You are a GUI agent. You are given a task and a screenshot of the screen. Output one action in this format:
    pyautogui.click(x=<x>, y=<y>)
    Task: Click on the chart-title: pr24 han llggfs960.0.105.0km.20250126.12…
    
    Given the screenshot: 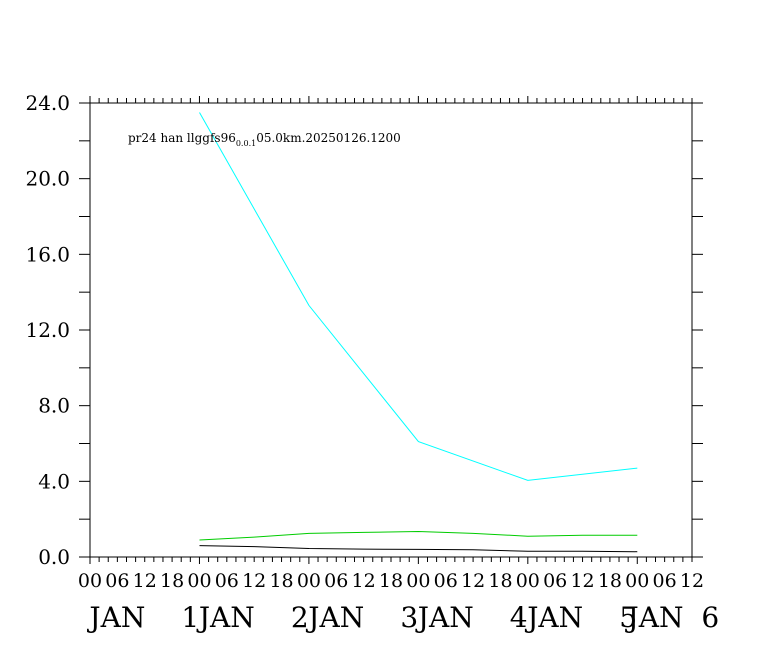 What is the action you would take?
    pyautogui.click(x=264, y=139)
    